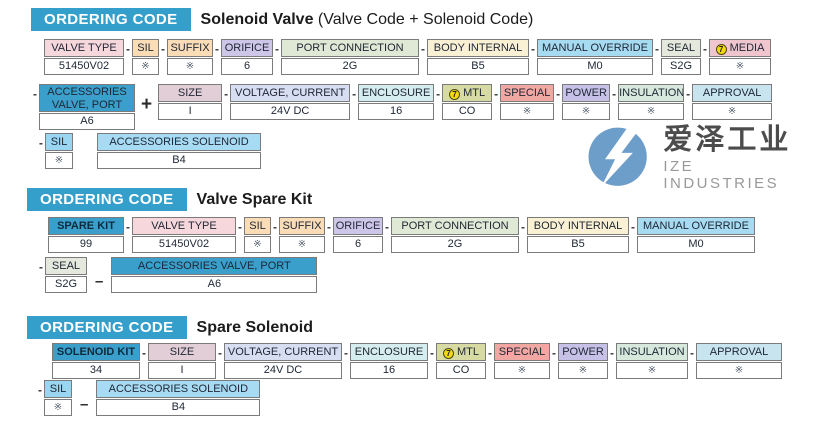 Image resolution: width=815 pixels, height=424 pixels. I want to click on code-box-header: SPECIAL, so click(527, 93).